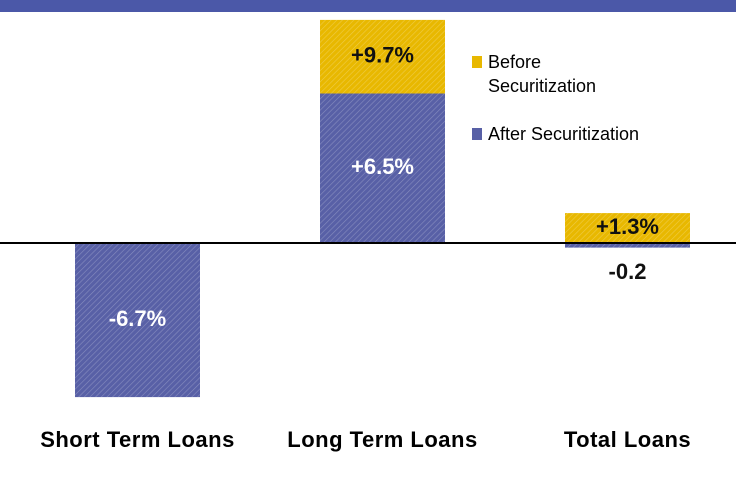  I want to click on value-label: +1.3%, so click(627, 226).